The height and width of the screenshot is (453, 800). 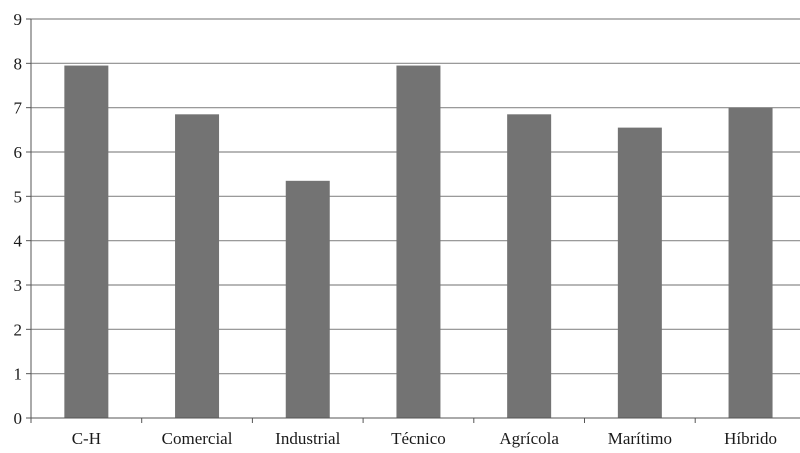 What do you see at coordinates (307, 299) in the screenshot?
I see `bar-industrial` at bounding box center [307, 299].